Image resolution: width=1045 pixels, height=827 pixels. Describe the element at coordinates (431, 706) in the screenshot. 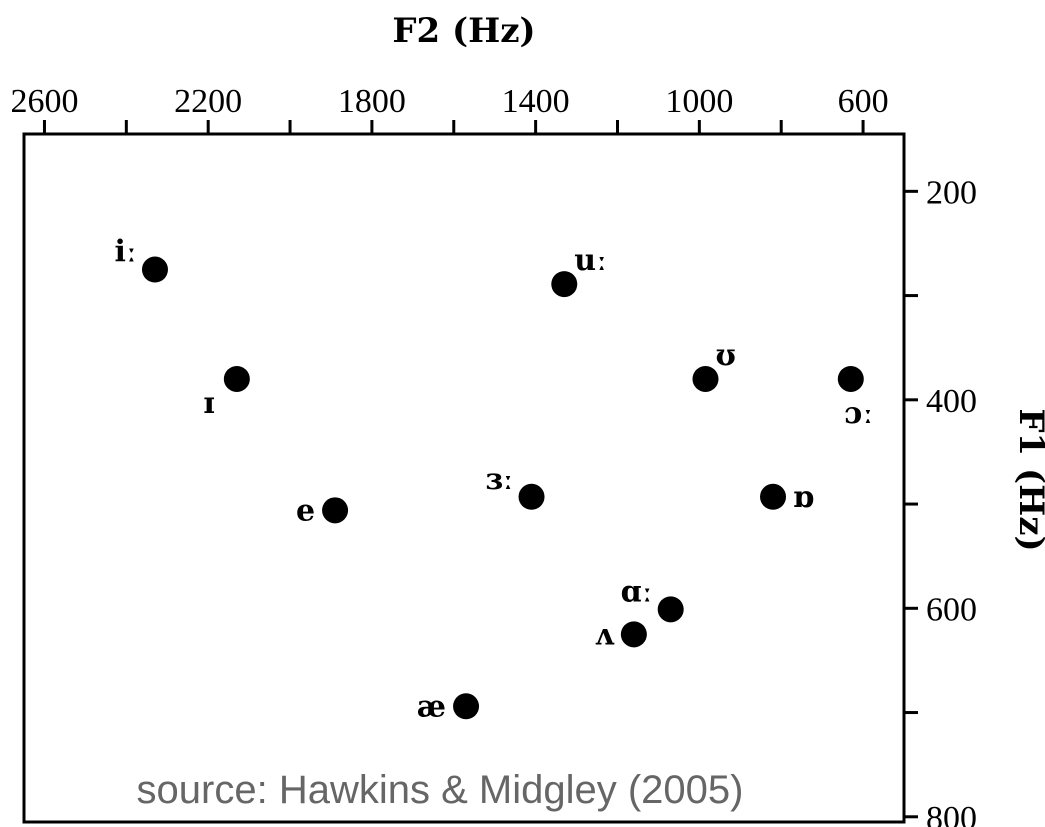

I see `vowel-label: æ` at that location.